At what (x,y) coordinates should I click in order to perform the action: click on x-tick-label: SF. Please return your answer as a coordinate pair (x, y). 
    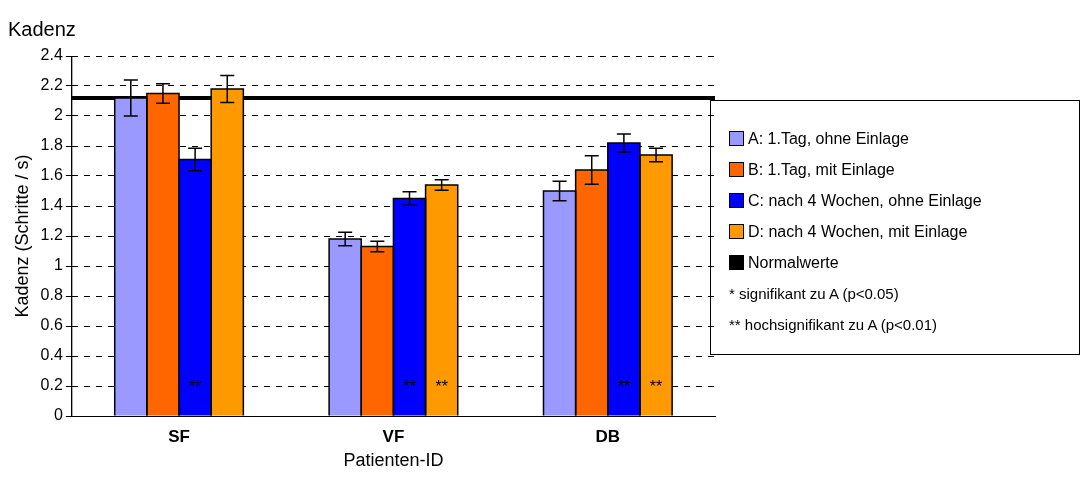
    Looking at the image, I should click on (179, 436).